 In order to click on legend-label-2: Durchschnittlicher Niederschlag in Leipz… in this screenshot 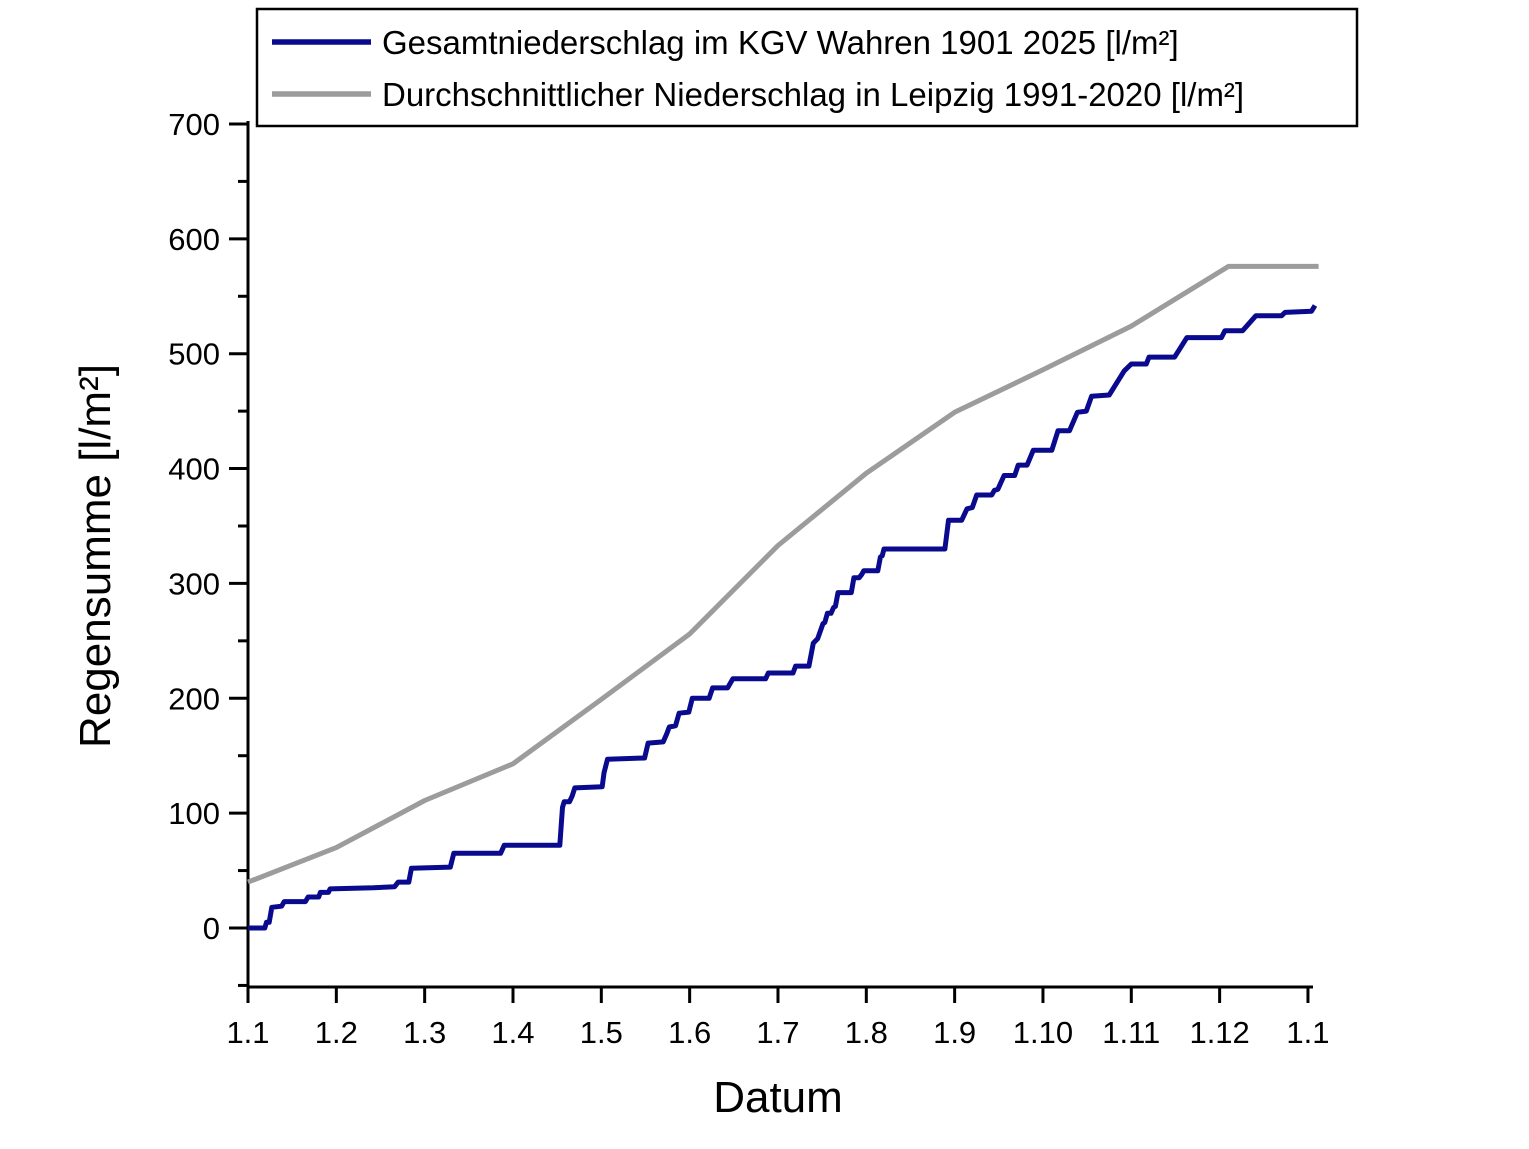, I will do `click(813, 94)`.